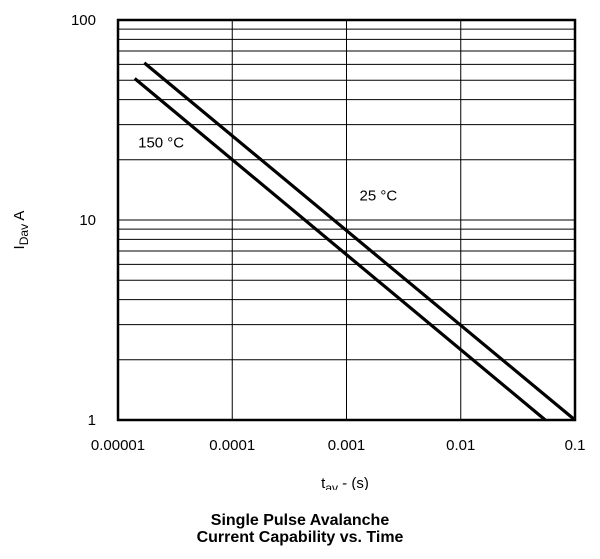 This screenshot has width=600, height=559. What do you see at coordinates (83, 20) in the screenshot?
I see `y-tick-label: 100` at bounding box center [83, 20].